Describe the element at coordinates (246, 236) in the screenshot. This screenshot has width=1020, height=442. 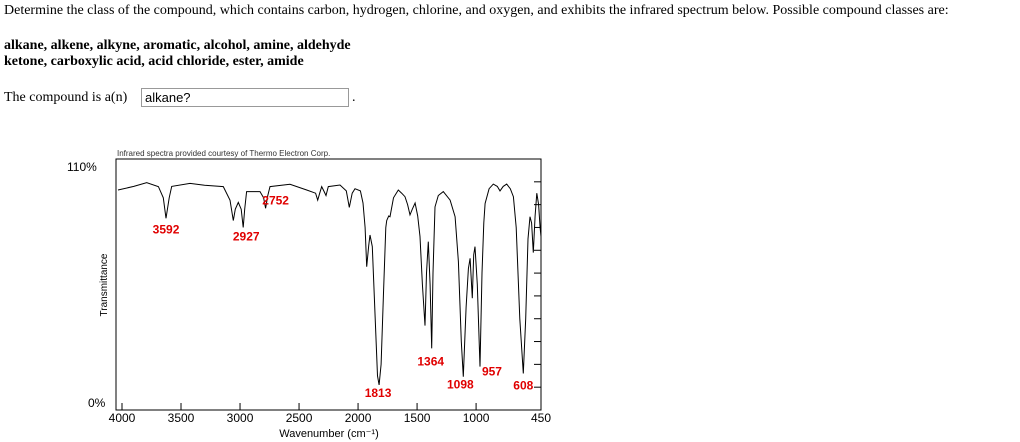
I see `peak-label: 2927` at that location.